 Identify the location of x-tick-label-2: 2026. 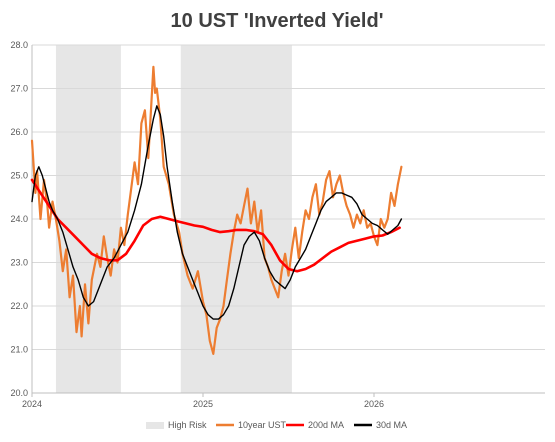
(374, 404).